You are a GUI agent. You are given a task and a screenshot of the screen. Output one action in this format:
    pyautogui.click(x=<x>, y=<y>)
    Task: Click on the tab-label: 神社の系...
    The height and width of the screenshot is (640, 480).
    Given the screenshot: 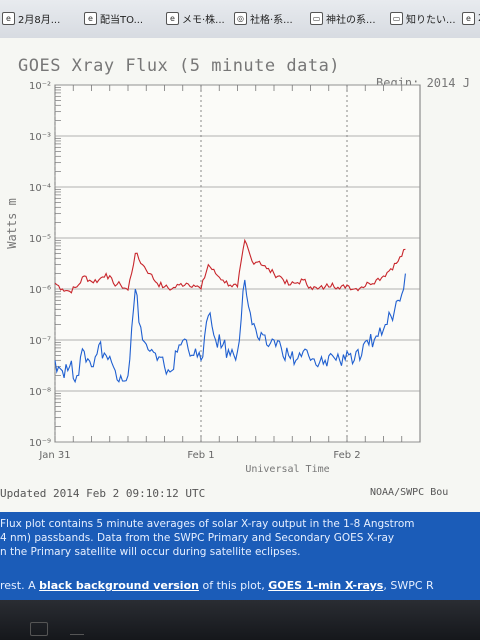 What is the action you would take?
    pyautogui.click(x=351, y=20)
    